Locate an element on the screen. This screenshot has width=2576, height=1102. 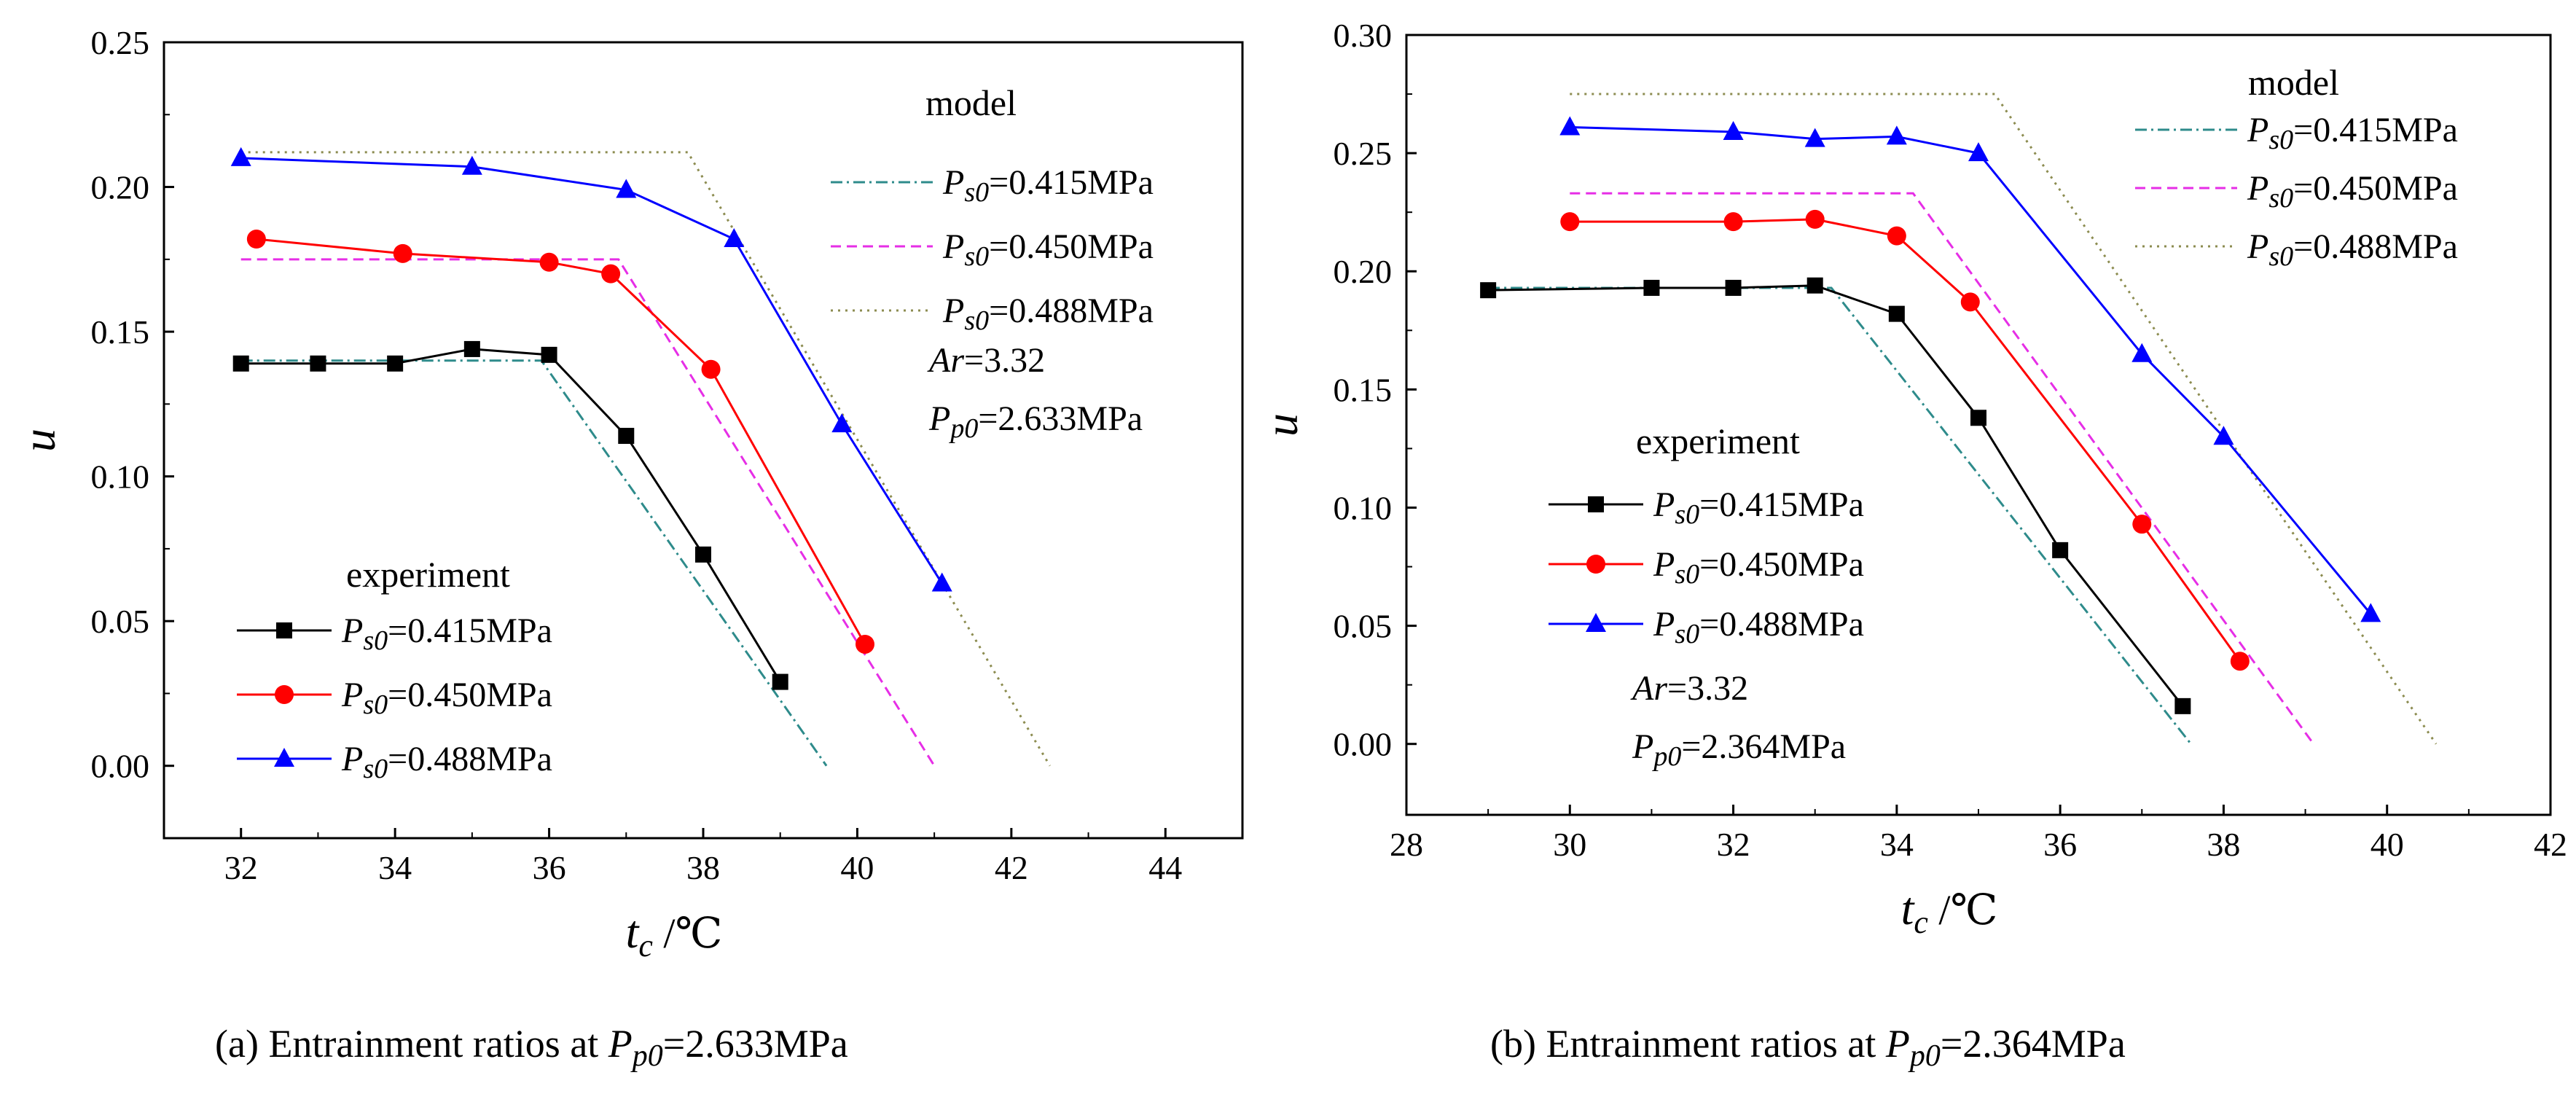
annotation-subscript: p0 is located at coordinates (963, 429).